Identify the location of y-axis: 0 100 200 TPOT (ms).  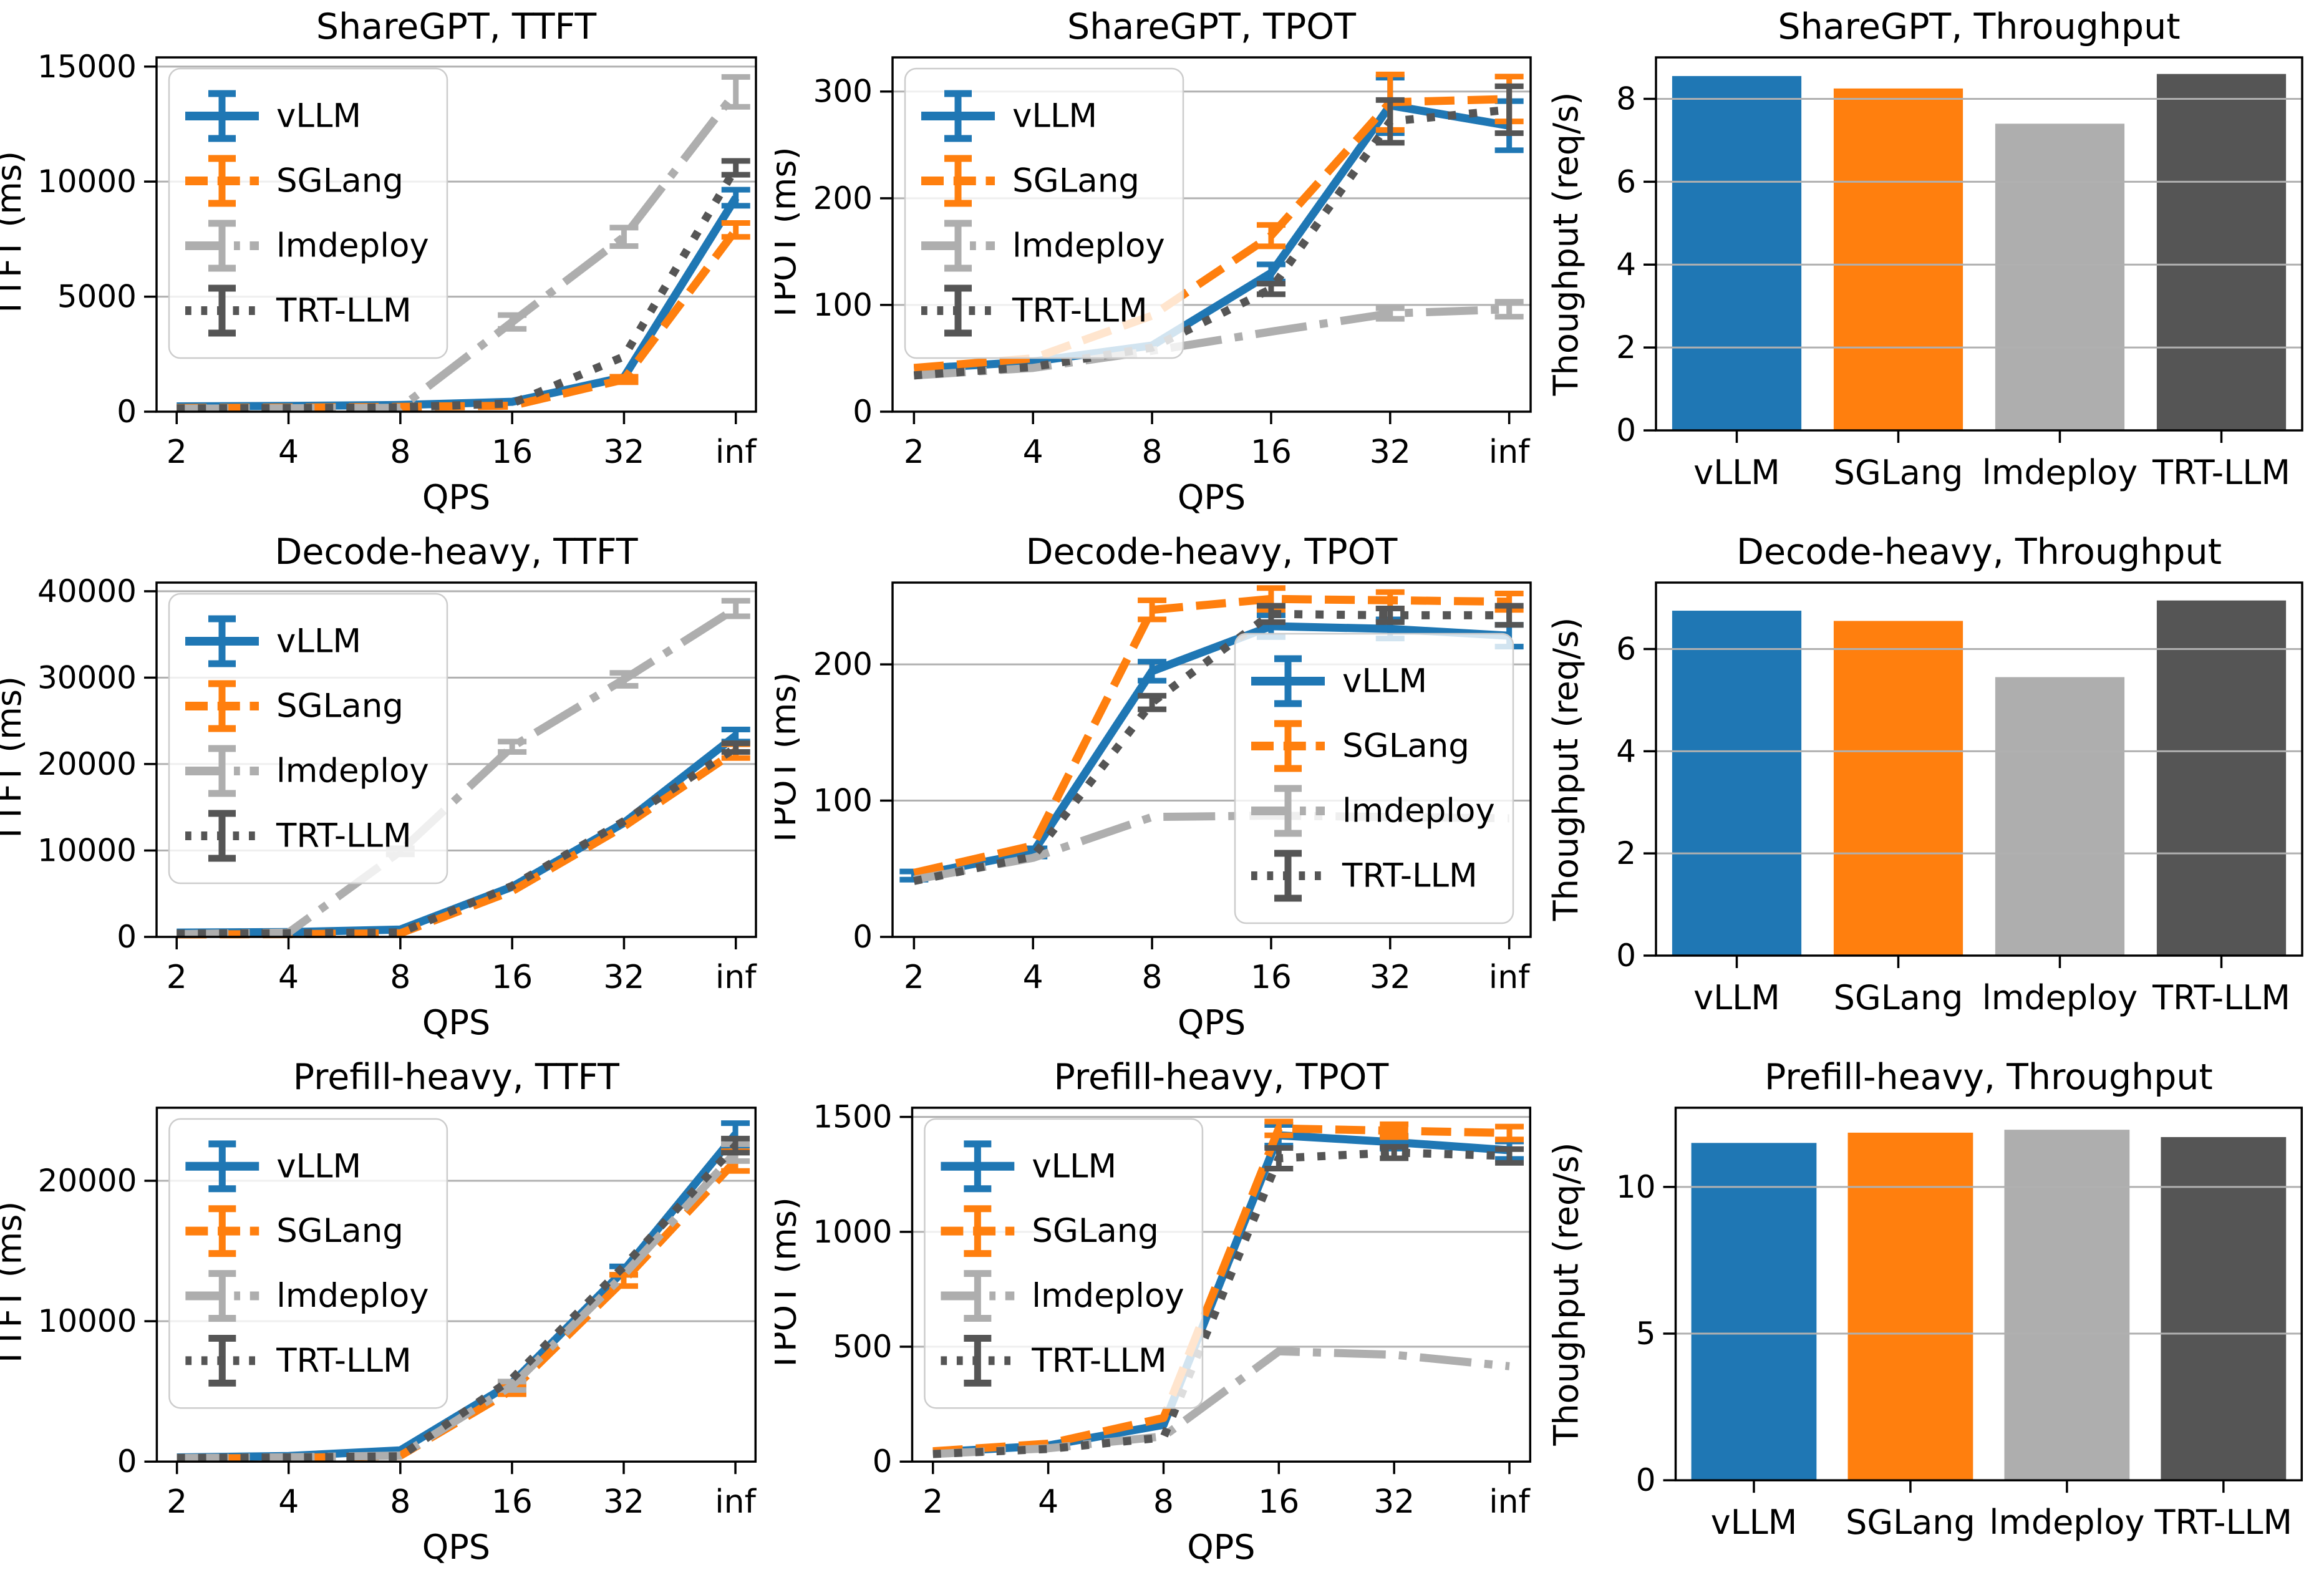
(834, 800).